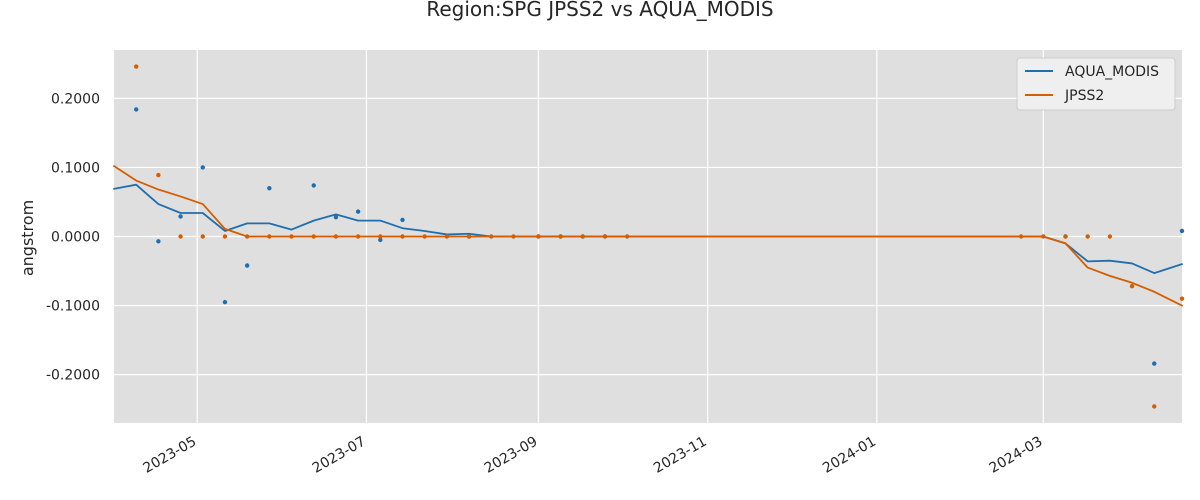 This screenshot has width=1200, height=500. I want to click on x-tick-label: 2023-05, so click(170, 455).